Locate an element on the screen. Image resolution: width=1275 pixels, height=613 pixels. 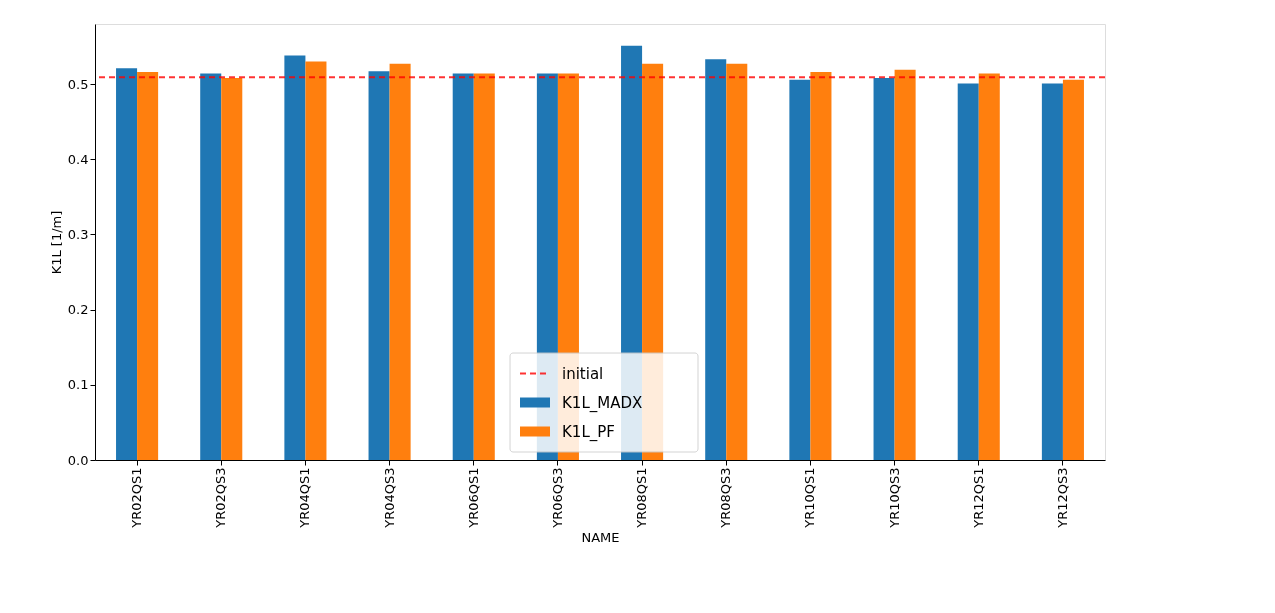
x-tick-label: YR12QS3 is located at coordinates (1062, 498).